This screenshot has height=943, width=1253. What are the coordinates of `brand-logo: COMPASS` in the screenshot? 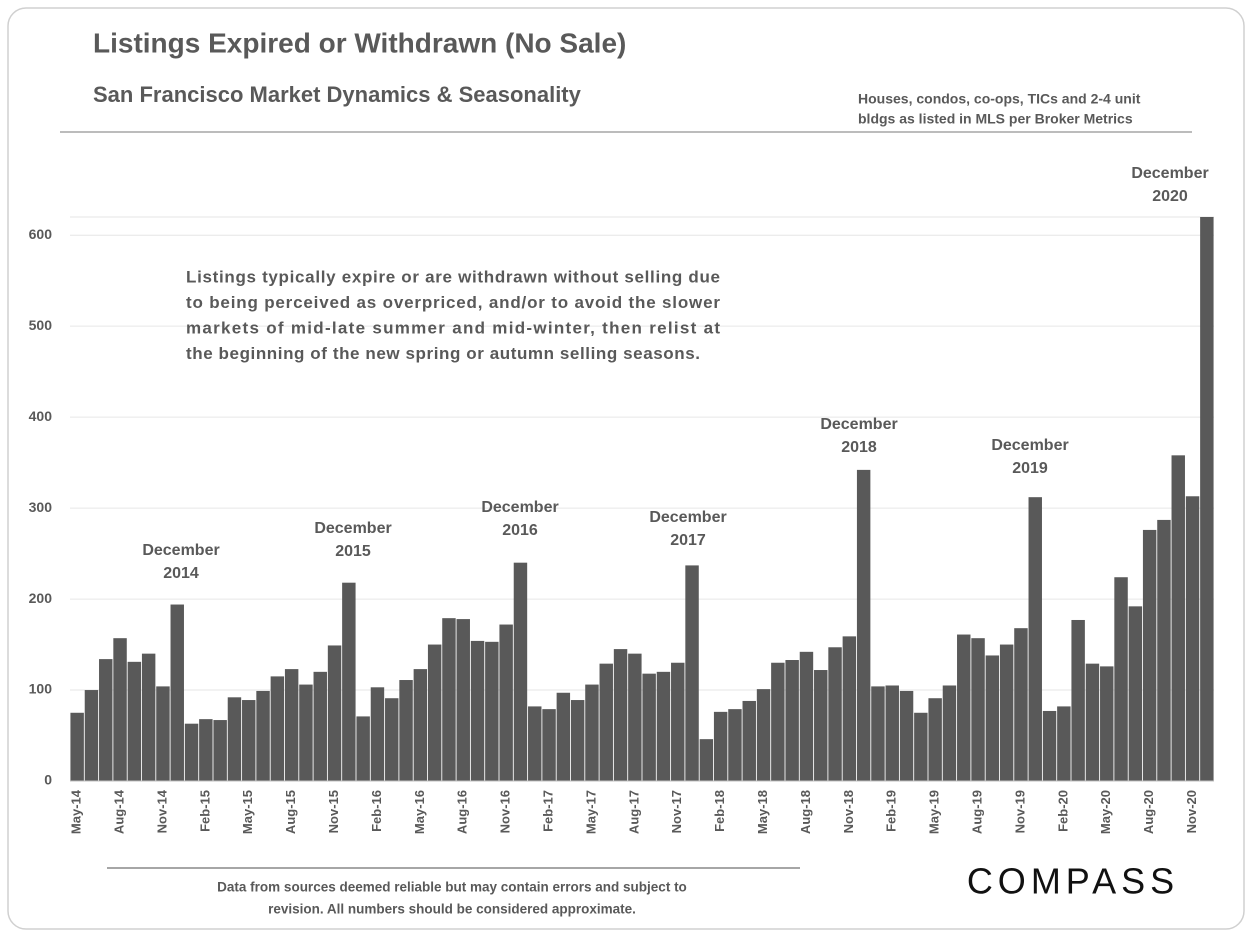 It's located at (1073, 881).